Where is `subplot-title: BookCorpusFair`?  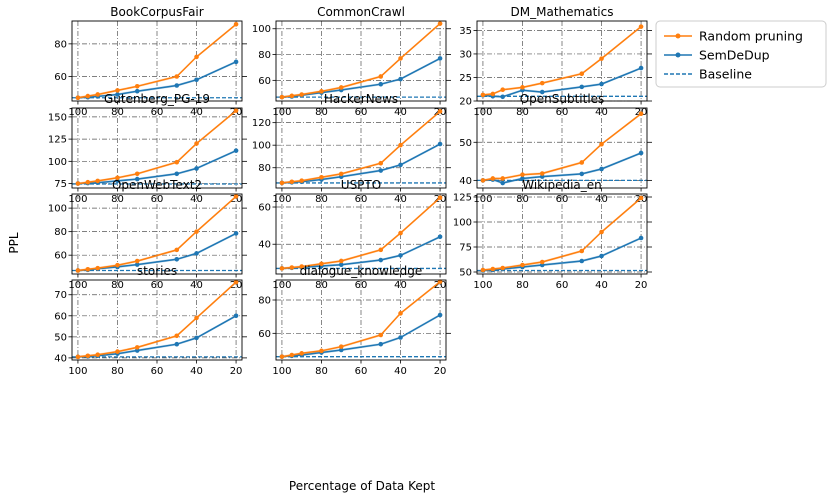
subplot-title: BookCorpusFair is located at coordinates (156, 12).